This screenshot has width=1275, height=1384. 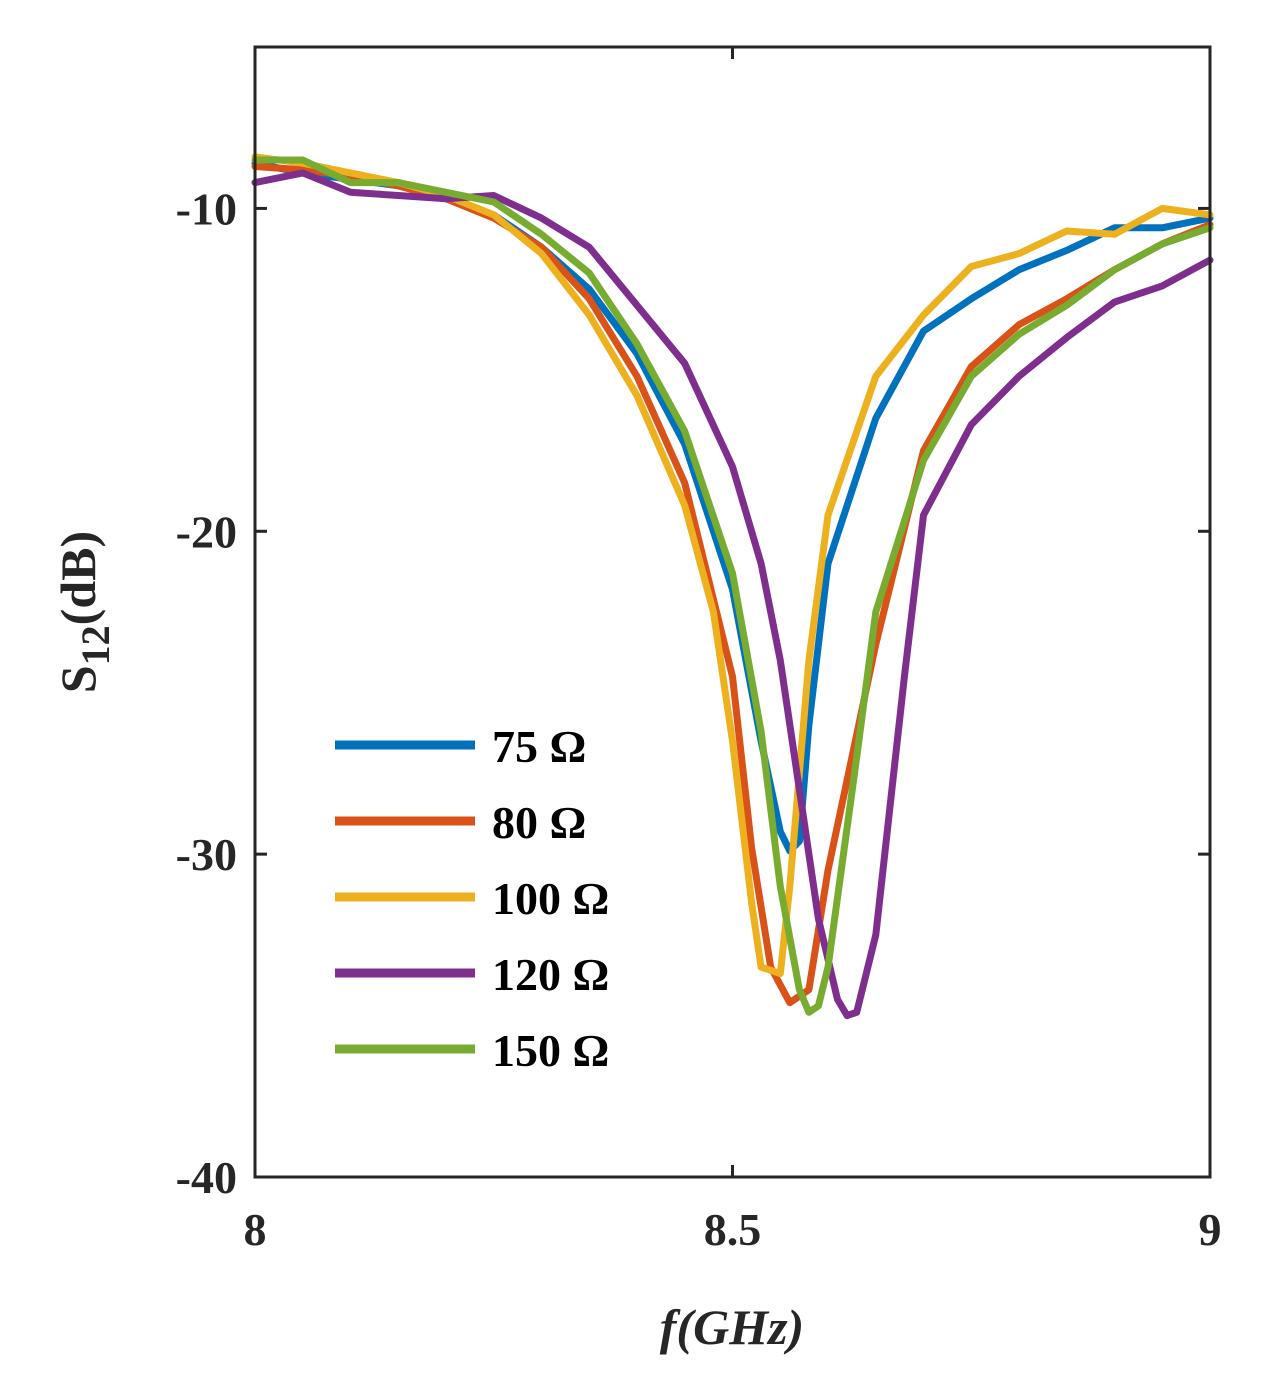 What do you see at coordinates (206, 531) in the screenshot?
I see `y-tick-label: -20` at bounding box center [206, 531].